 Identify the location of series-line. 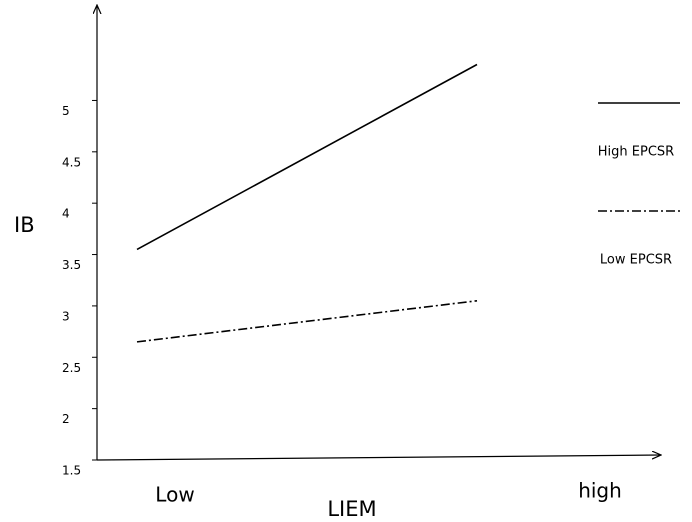
(307, 321).